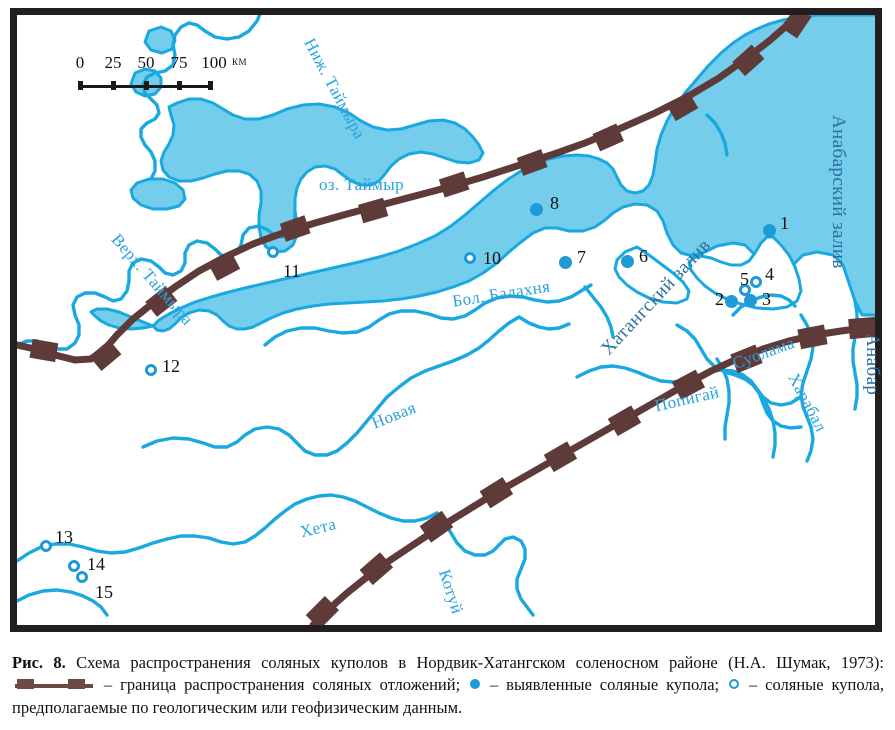 The height and width of the screenshot is (730, 895). Describe the element at coordinates (544, 323) in the screenshot. I see `river-gulf-feeder-b` at that location.